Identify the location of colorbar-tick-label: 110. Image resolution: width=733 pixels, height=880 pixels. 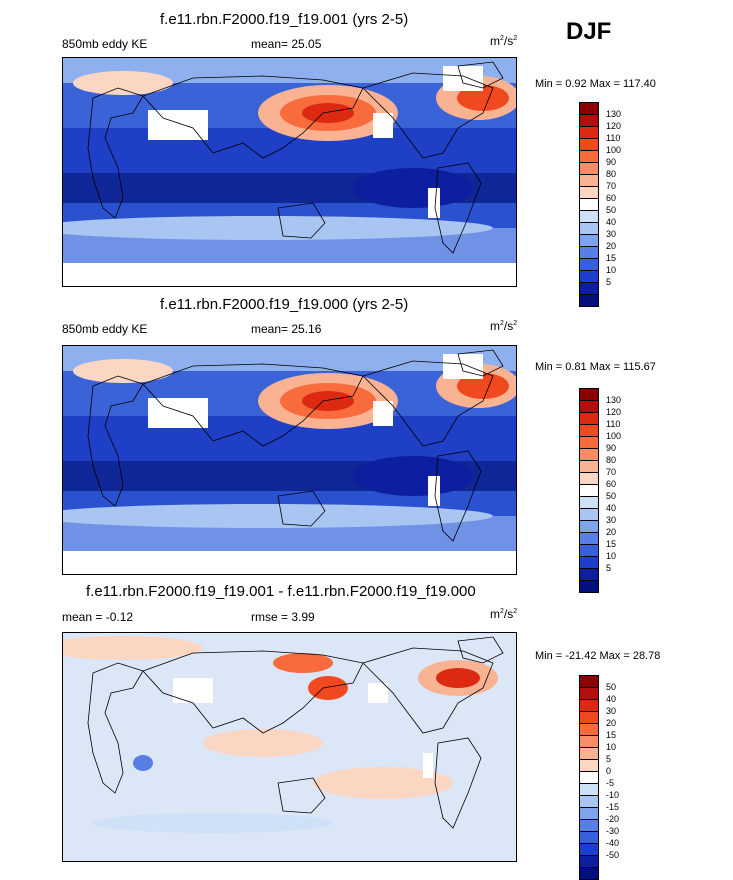
(613, 138).